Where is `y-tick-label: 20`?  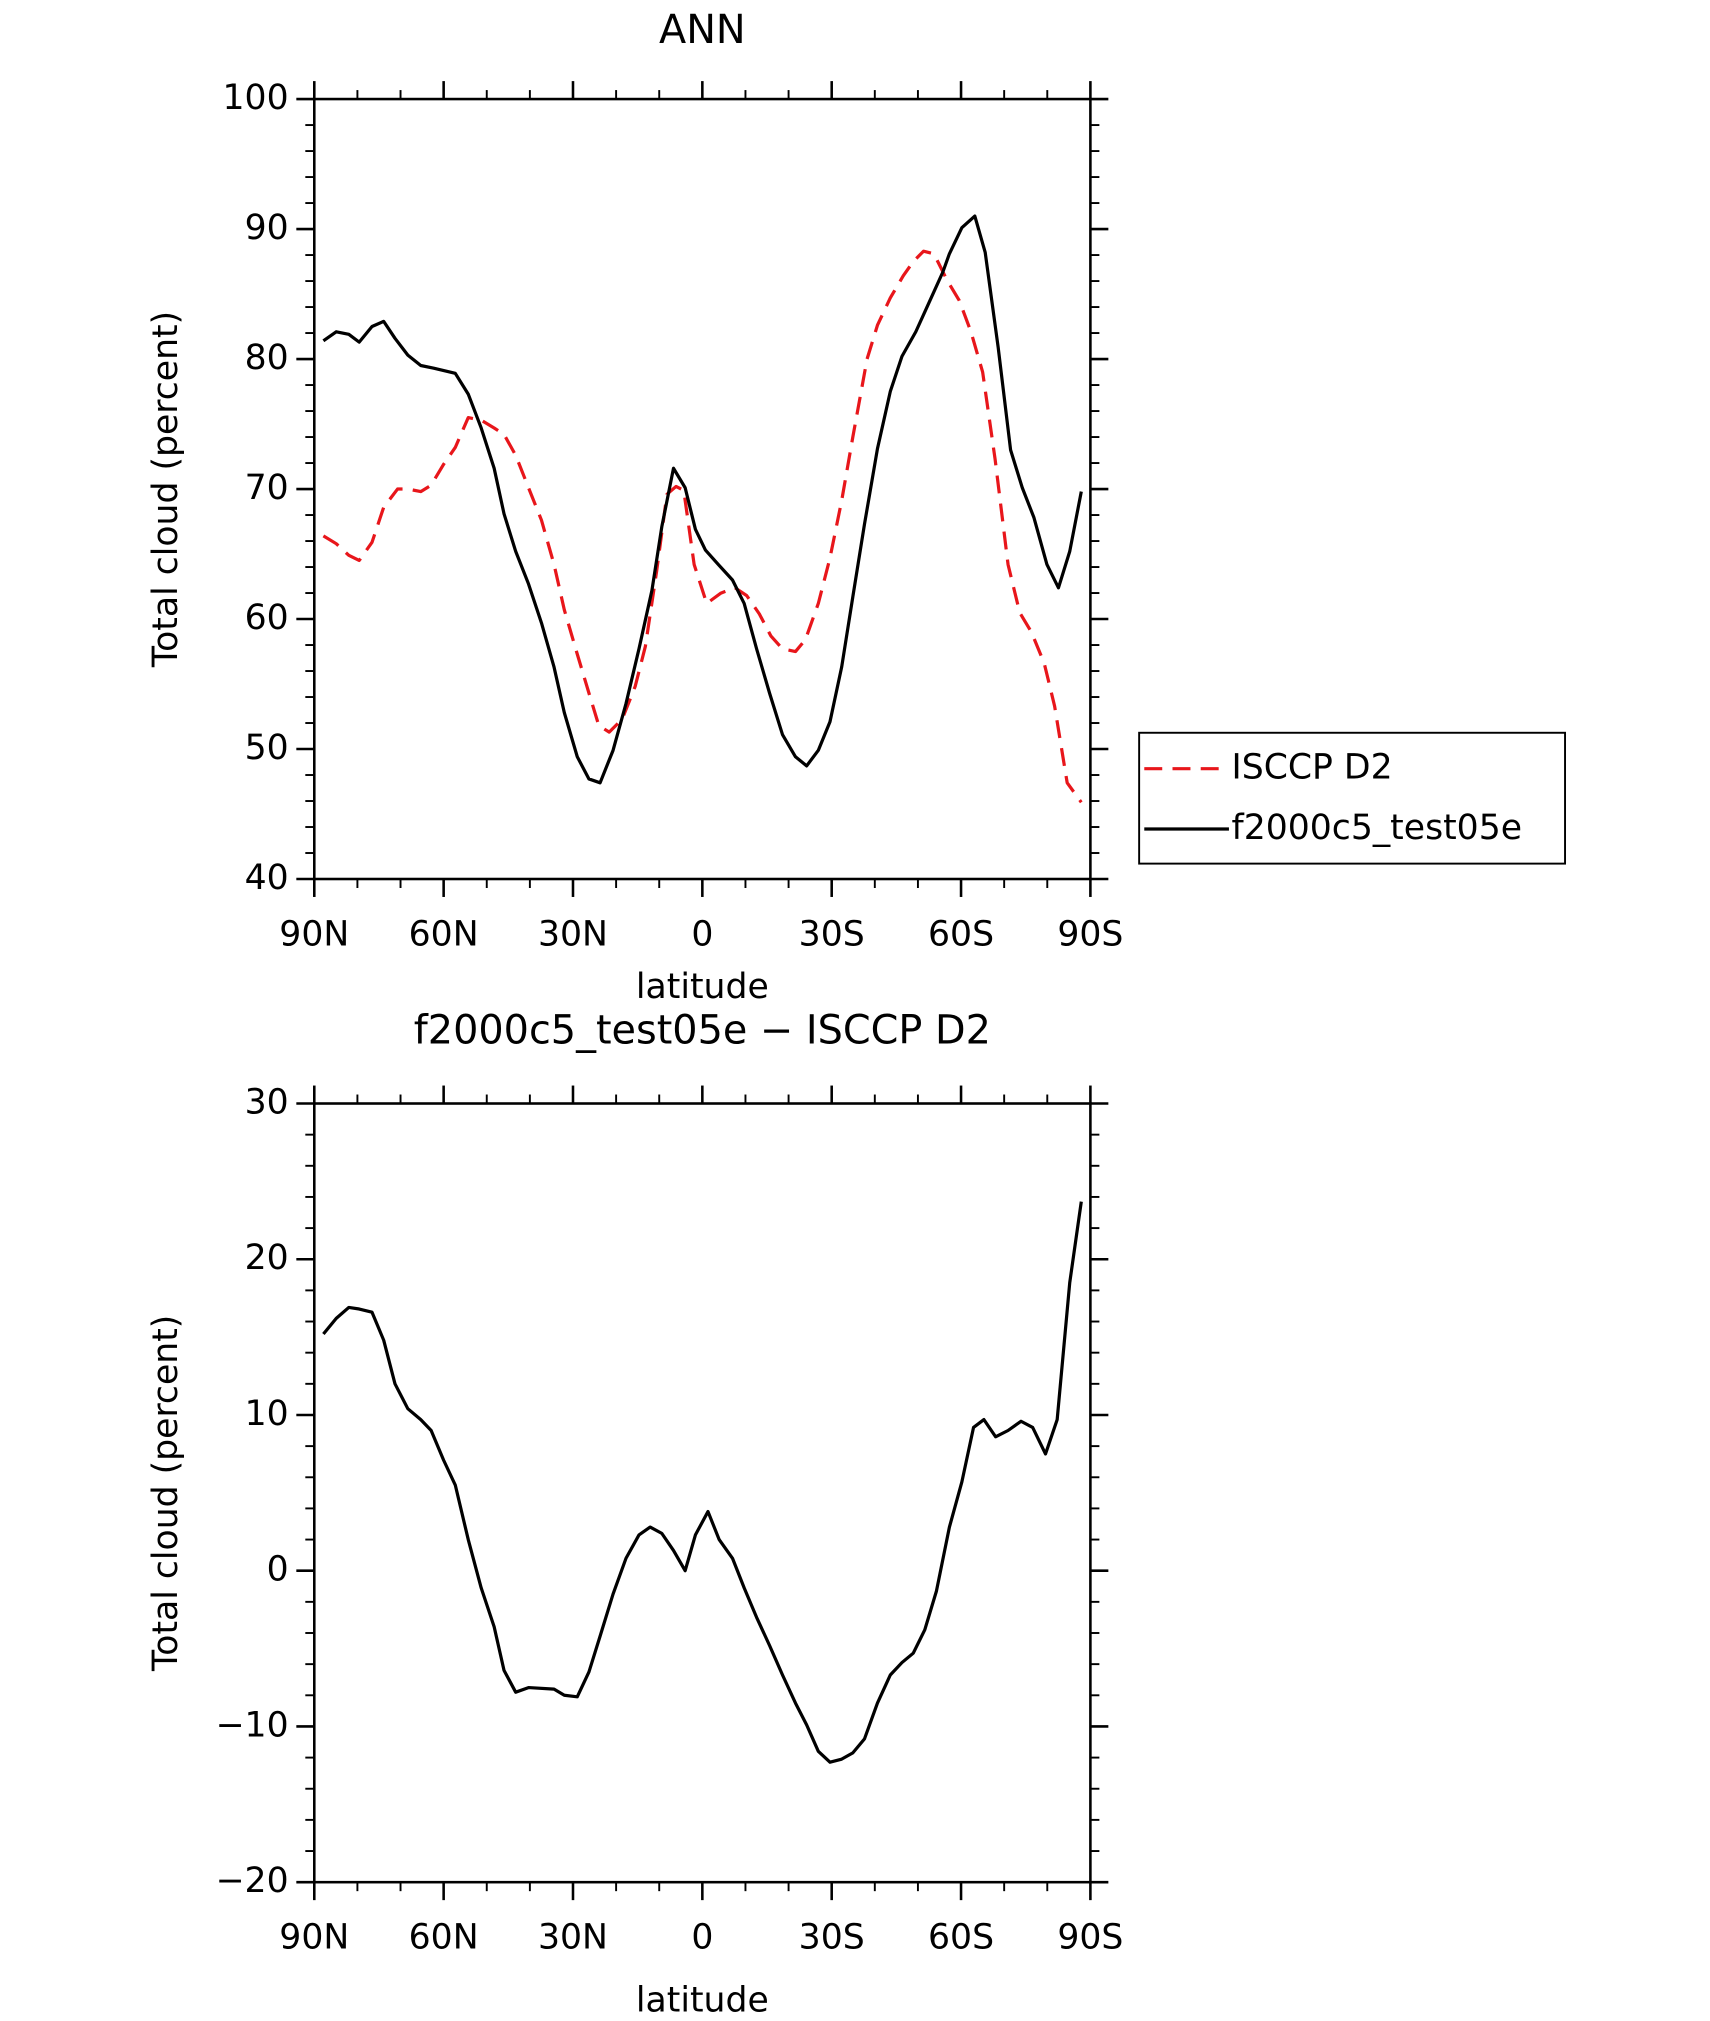 y-tick-label: 20 is located at coordinates (267, 1258).